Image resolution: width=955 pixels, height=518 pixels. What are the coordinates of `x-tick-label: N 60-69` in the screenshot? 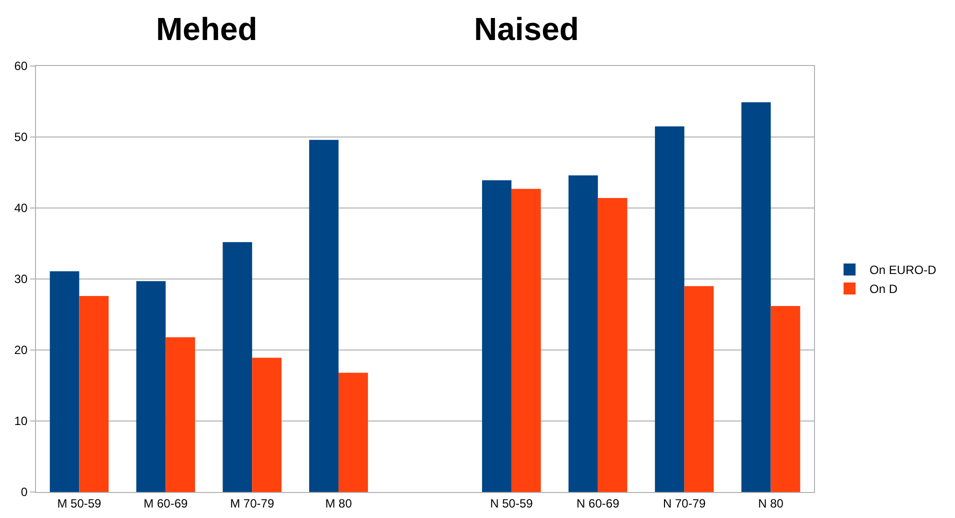 It's located at (598, 503).